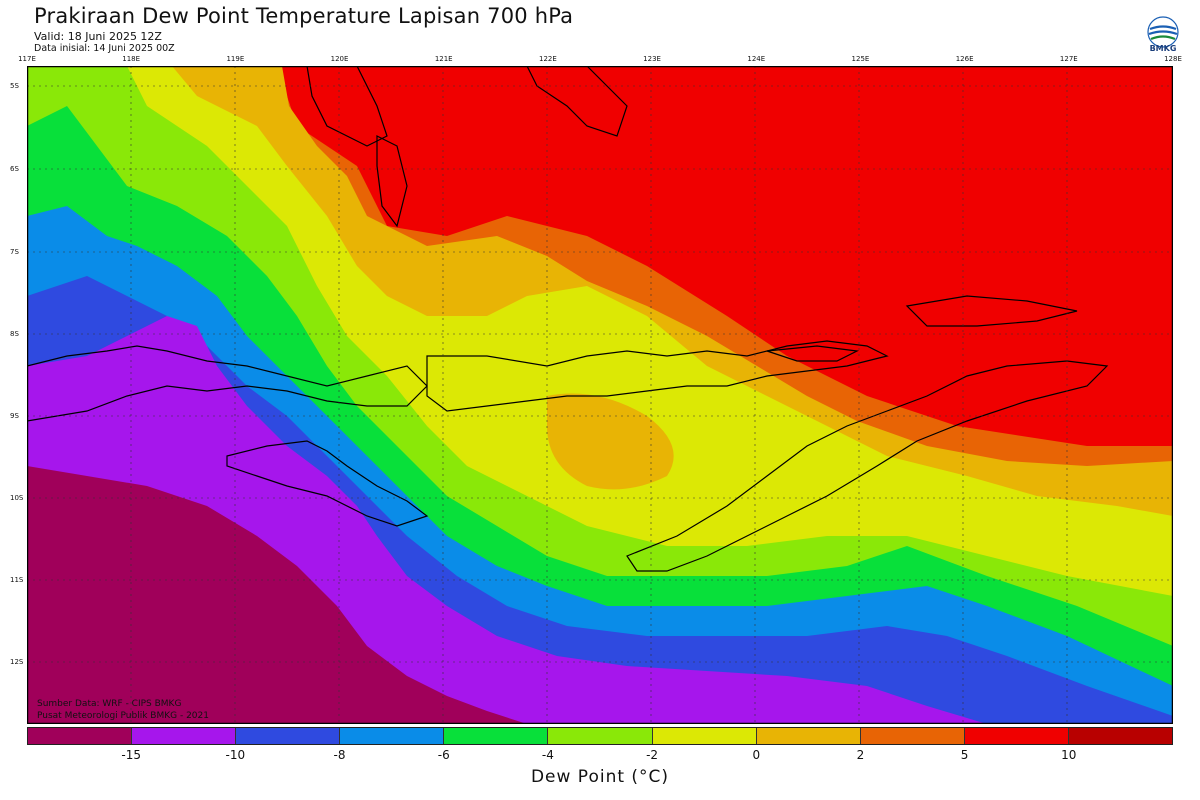 The image size is (1200, 800). Describe the element at coordinates (600, 777) in the screenshot. I see `colorbar-title: Dew Point (°C)` at that location.